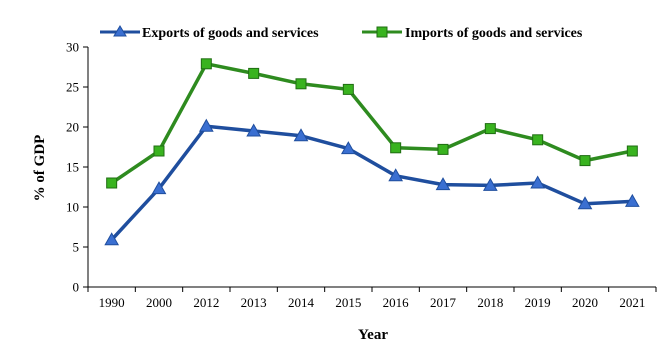  What do you see at coordinates (72, 87) in the screenshot?
I see `y-tick-label: 25` at bounding box center [72, 87].